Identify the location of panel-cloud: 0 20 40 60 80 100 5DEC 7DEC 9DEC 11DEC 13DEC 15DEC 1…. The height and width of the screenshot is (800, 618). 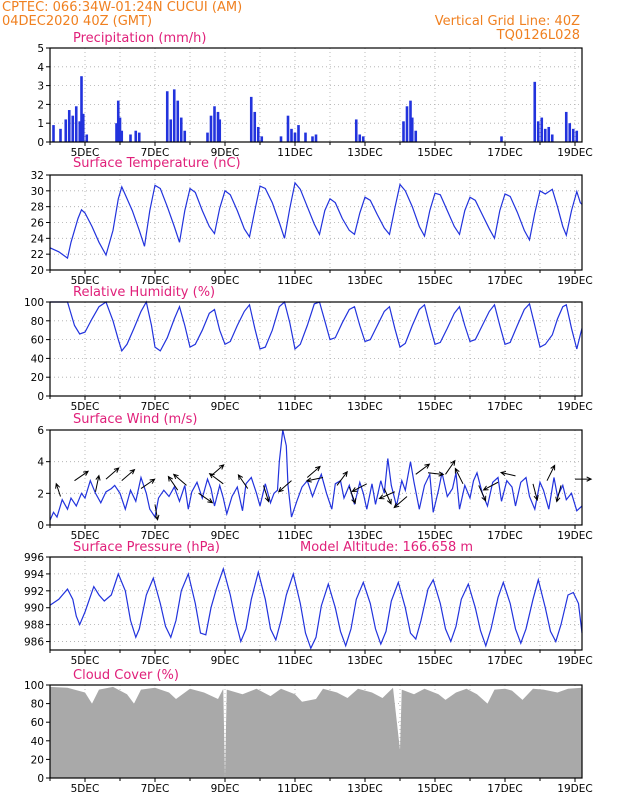
(308, 731).